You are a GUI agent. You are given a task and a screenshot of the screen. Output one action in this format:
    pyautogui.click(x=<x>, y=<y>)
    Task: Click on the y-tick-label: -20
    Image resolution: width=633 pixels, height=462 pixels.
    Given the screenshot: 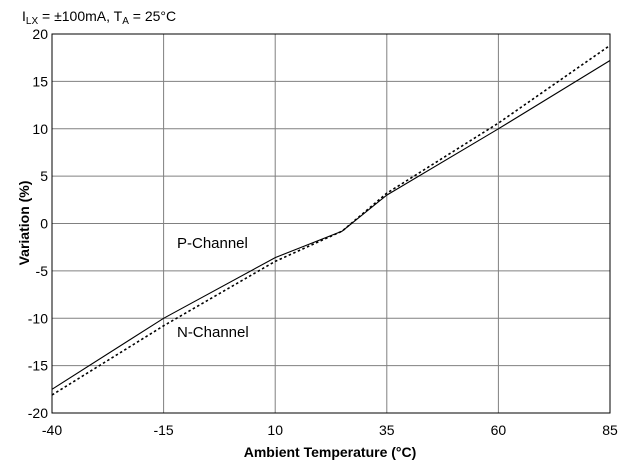 What is the action you would take?
    pyautogui.click(x=38, y=413)
    